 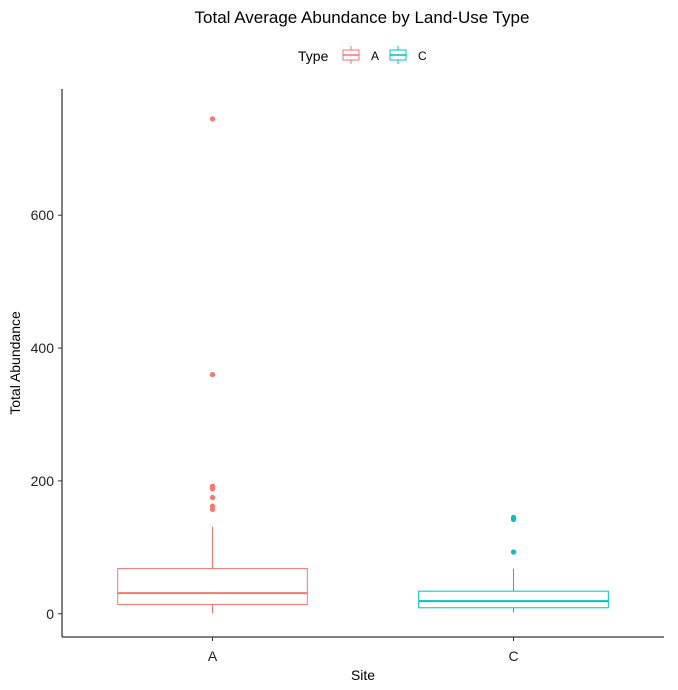 I want to click on x-tick-label: C, so click(x=513, y=656).